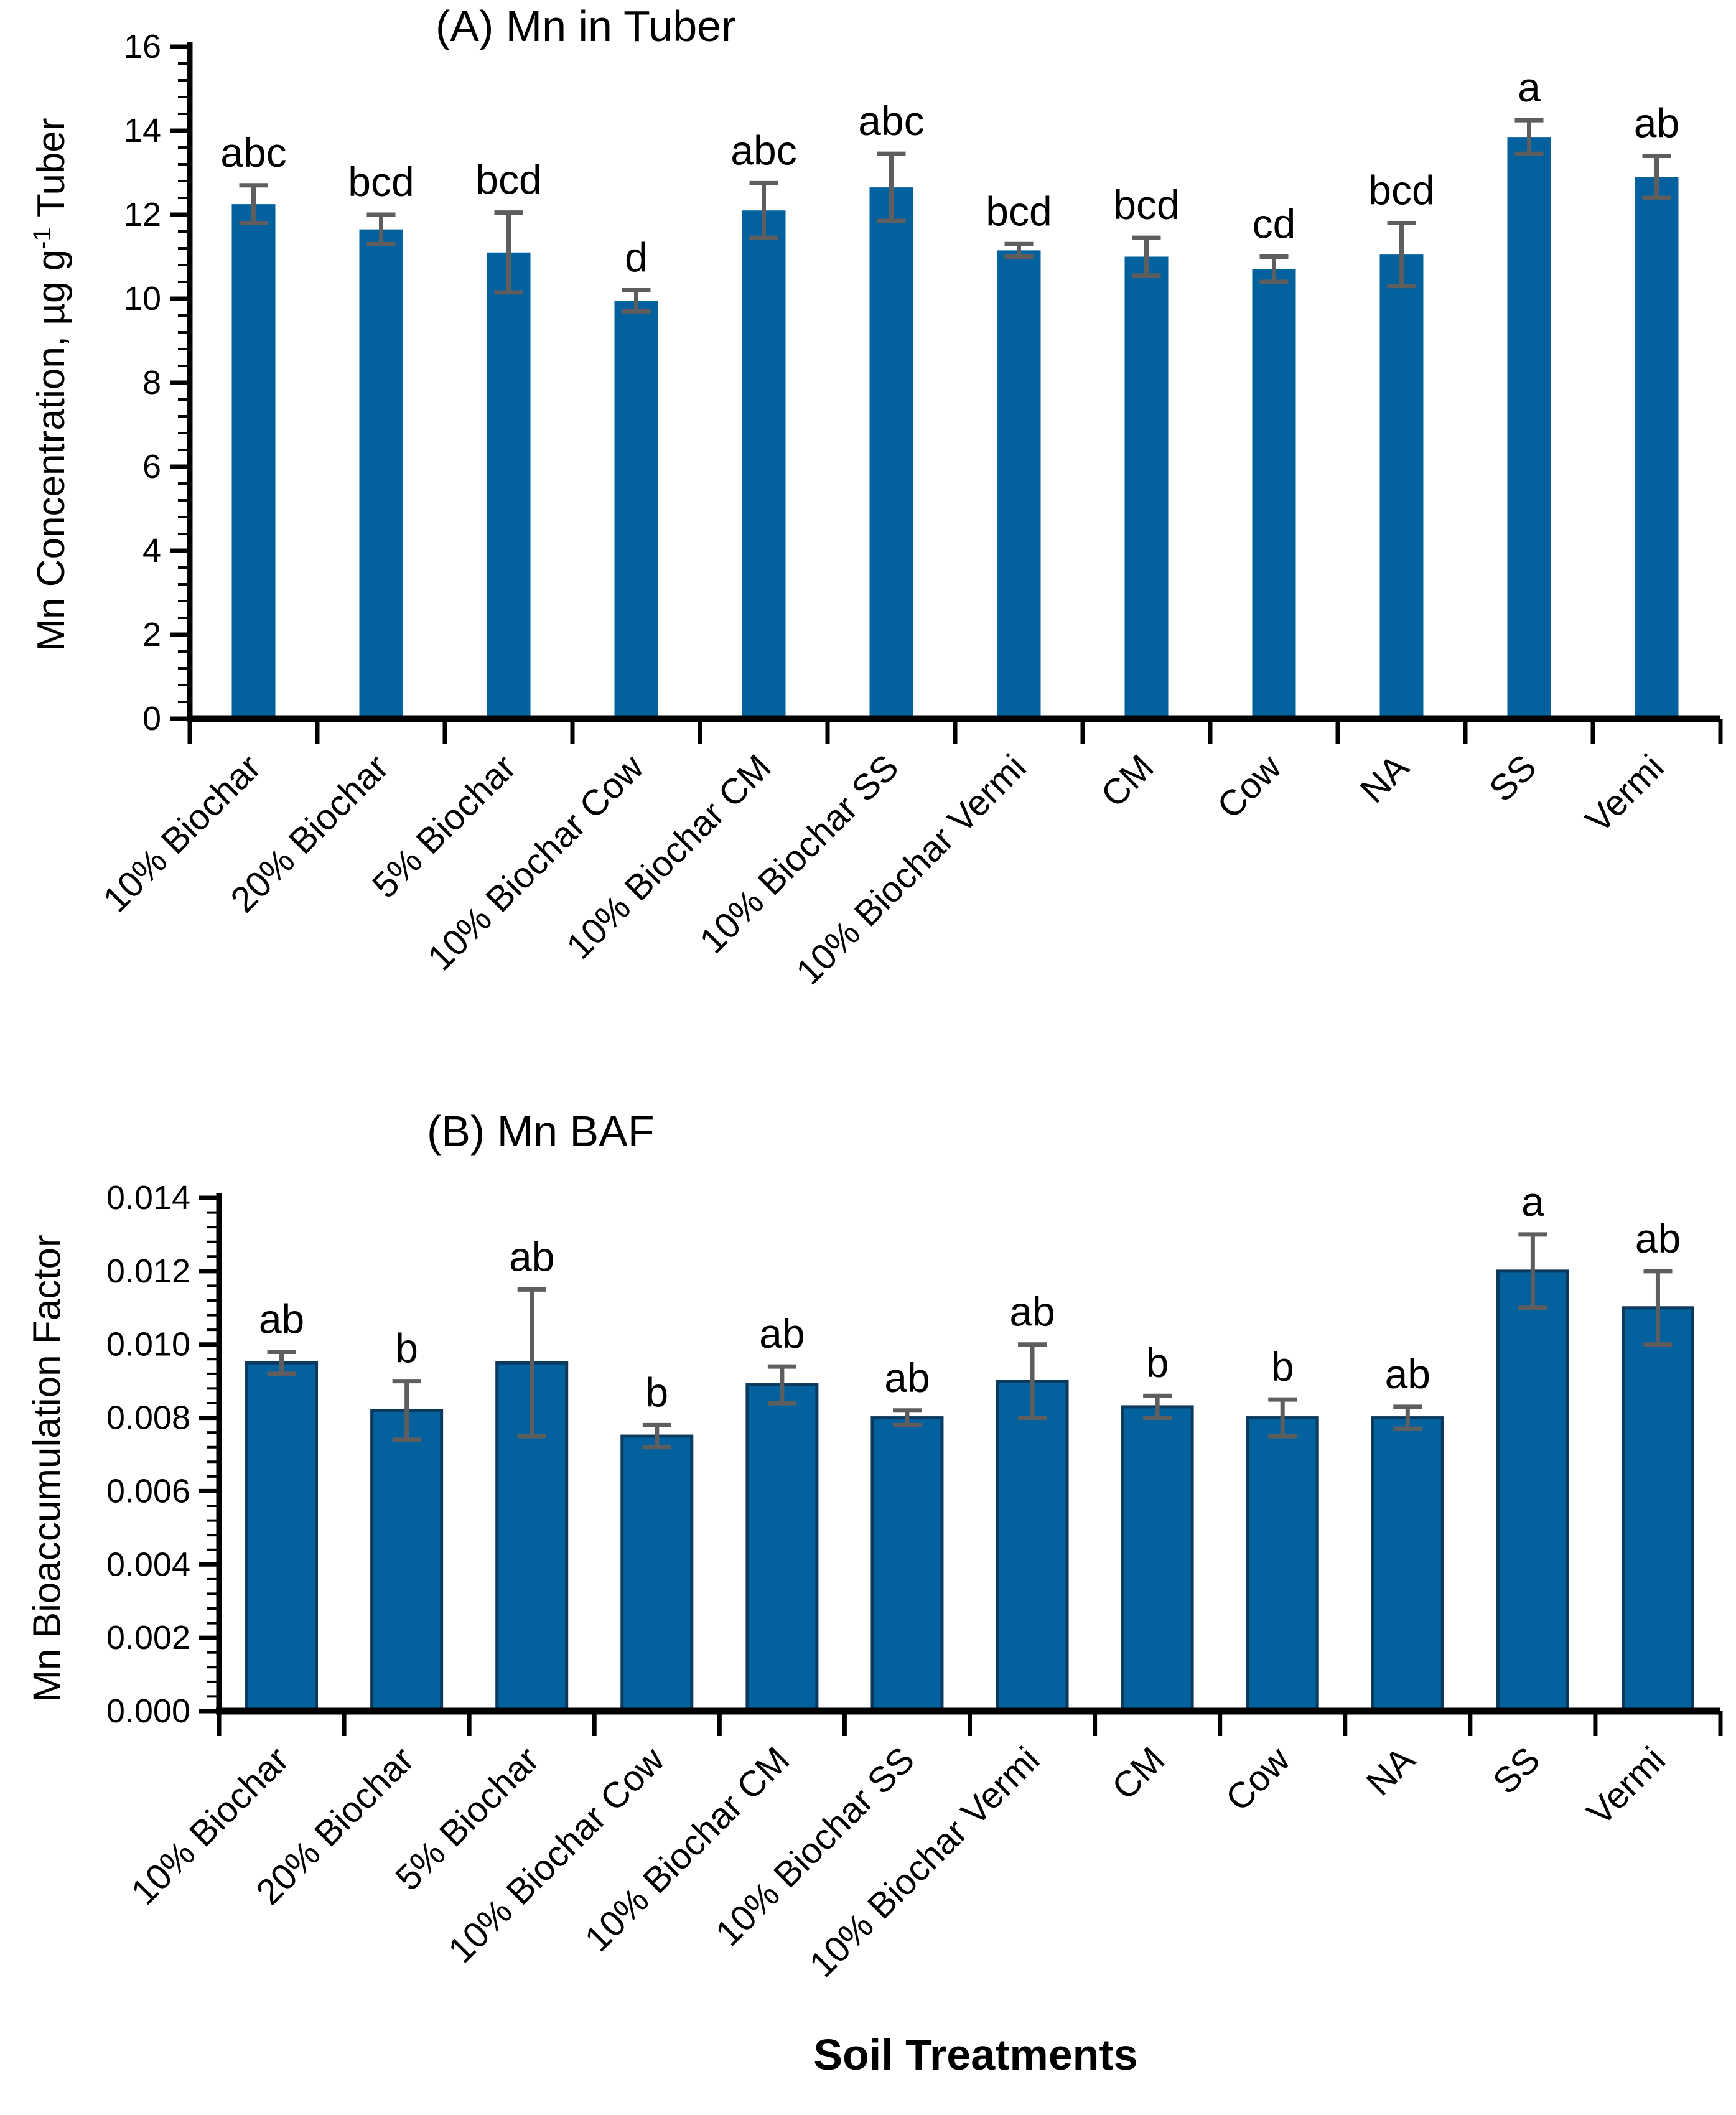  I want to click on chart-a-y-tick-label: 8, so click(151, 382).